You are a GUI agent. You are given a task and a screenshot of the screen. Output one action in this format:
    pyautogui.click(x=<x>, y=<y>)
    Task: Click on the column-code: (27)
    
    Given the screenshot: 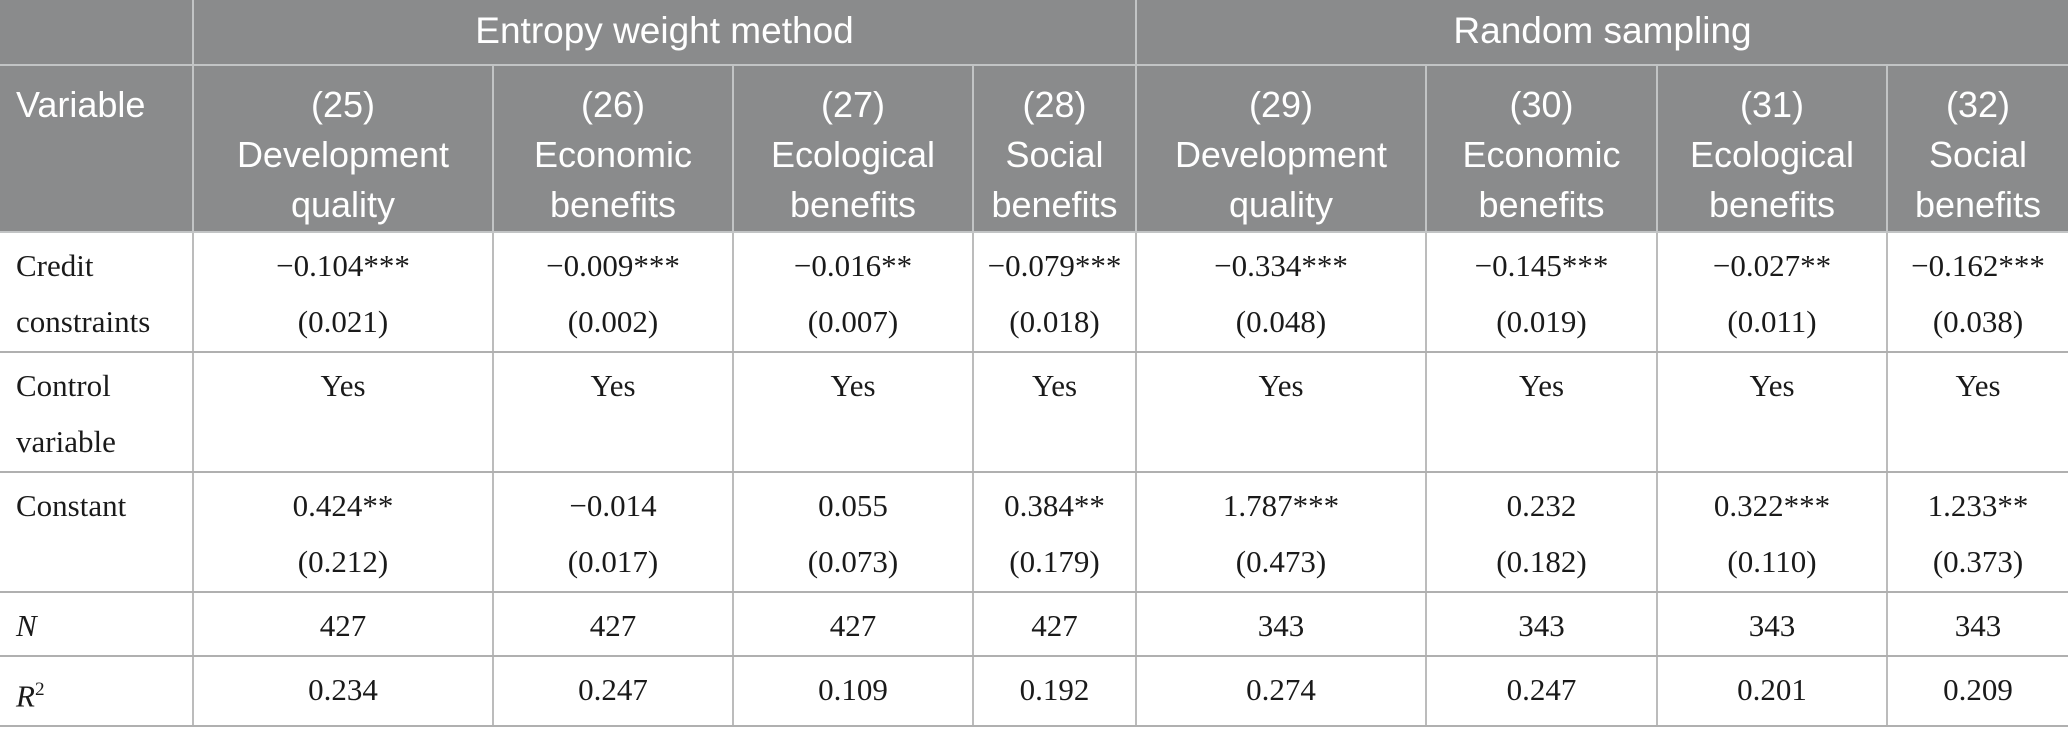 What is the action you would take?
    pyautogui.click(x=853, y=104)
    